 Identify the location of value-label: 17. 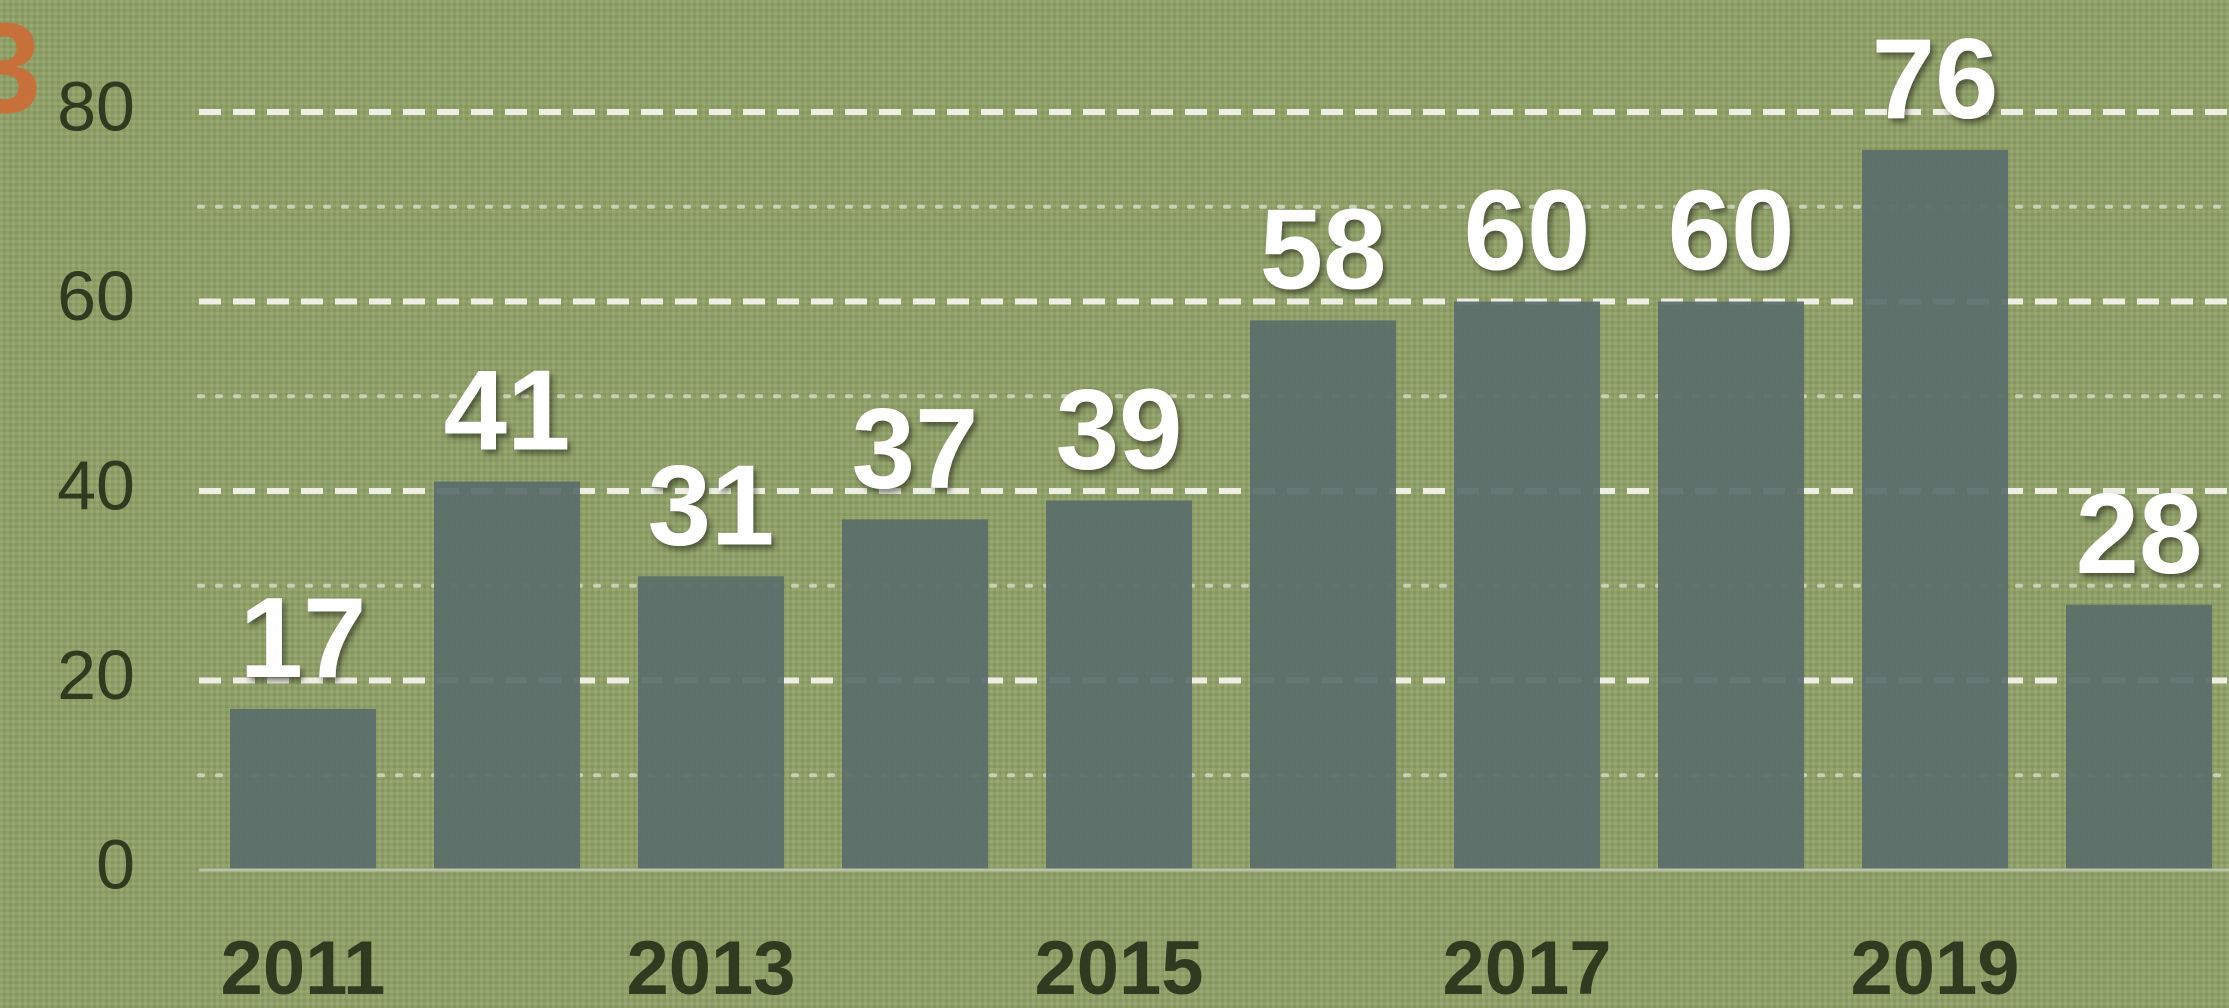
(303, 638).